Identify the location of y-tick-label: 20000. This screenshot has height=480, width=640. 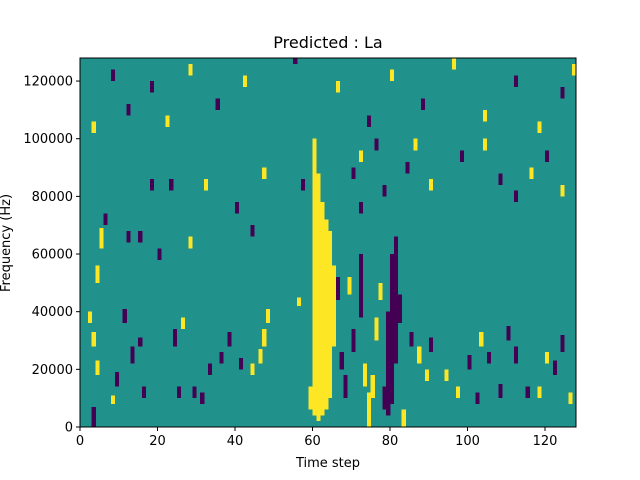
(52, 370).